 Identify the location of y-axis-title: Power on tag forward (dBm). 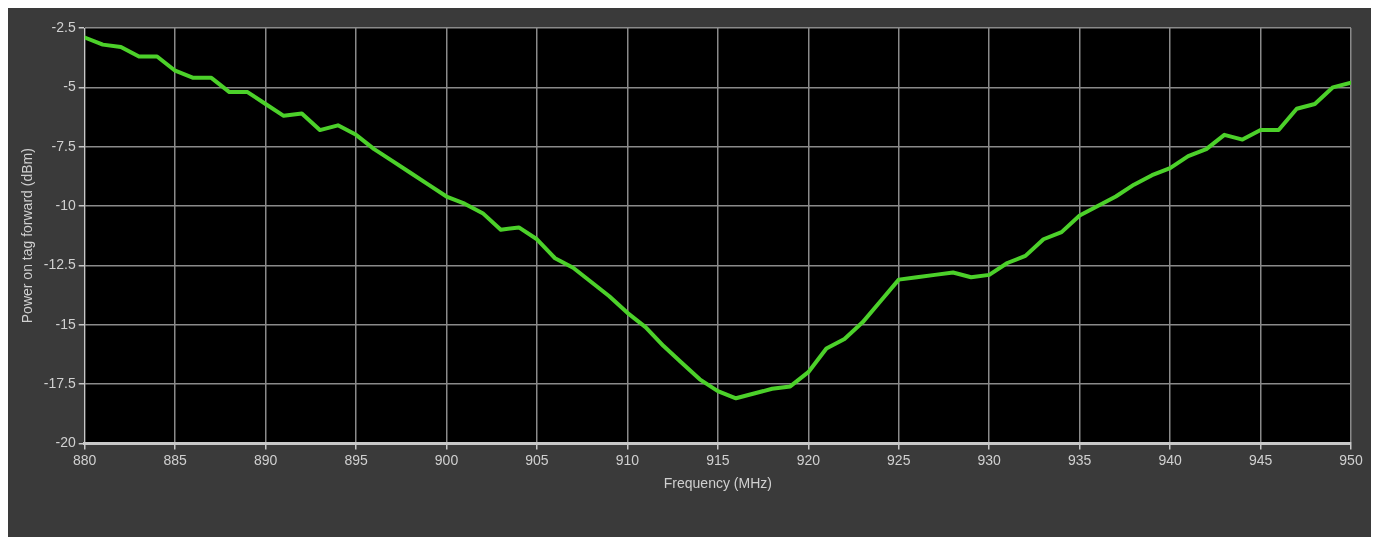
(27, 236).